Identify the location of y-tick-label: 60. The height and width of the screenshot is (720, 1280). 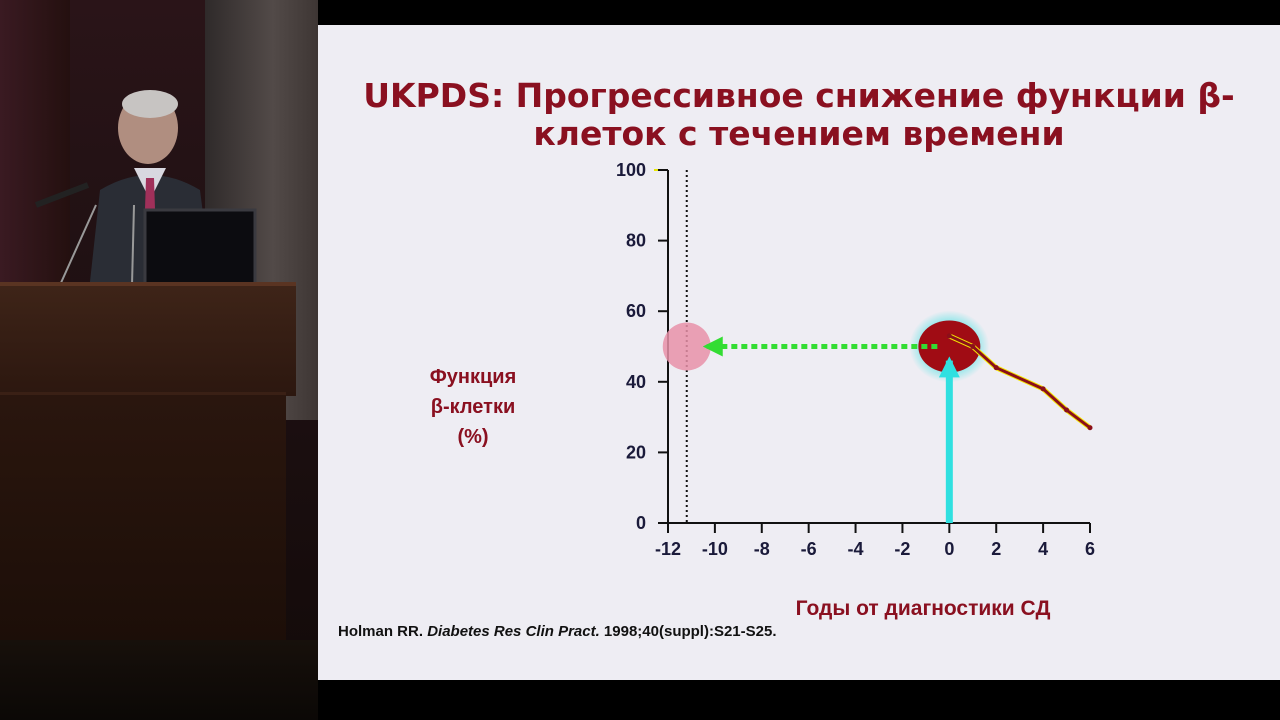
(636, 311).